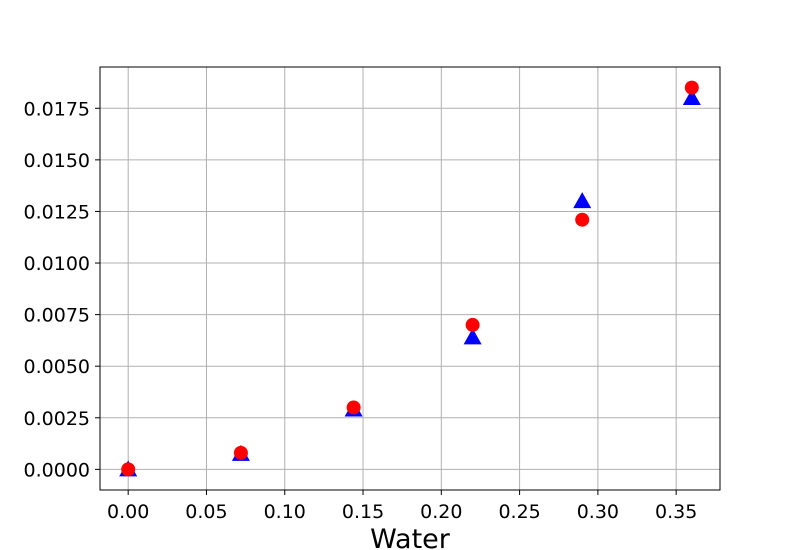 This screenshot has height=550, width=800. Describe the element at coordinates (57, 212) in the screenshot. I see `y-tick-label: 0.0125` at that location.